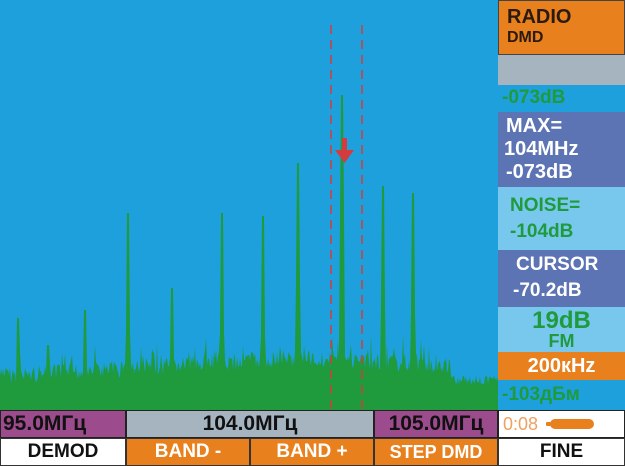 The width and height of the screenshot is (625, 466). I want to click on cursor-box: CURSOR -70.2dB, so click(561, 278).